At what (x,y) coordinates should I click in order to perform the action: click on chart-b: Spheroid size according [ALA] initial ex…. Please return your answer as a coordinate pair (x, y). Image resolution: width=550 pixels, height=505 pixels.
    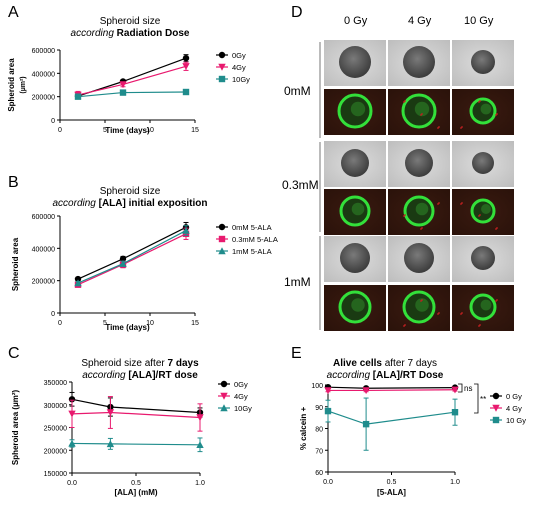
    Looking at the image, I should click on (144, 259).